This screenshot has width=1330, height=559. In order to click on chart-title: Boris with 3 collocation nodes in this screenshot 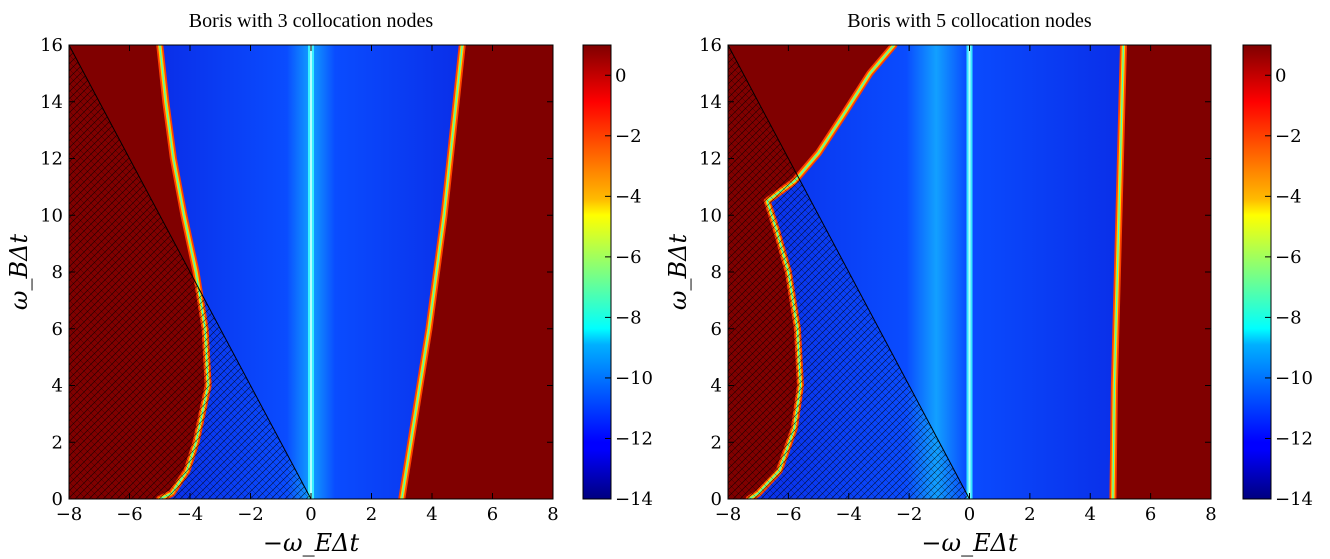, I will do `click(311, 21)`.